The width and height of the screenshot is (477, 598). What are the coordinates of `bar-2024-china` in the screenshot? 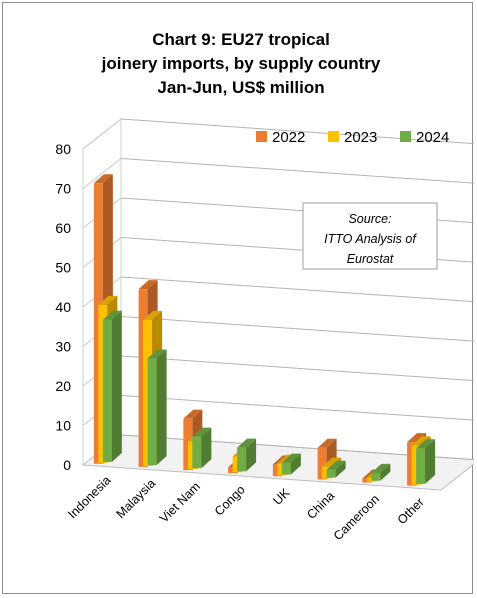 It's located at (336, 469).